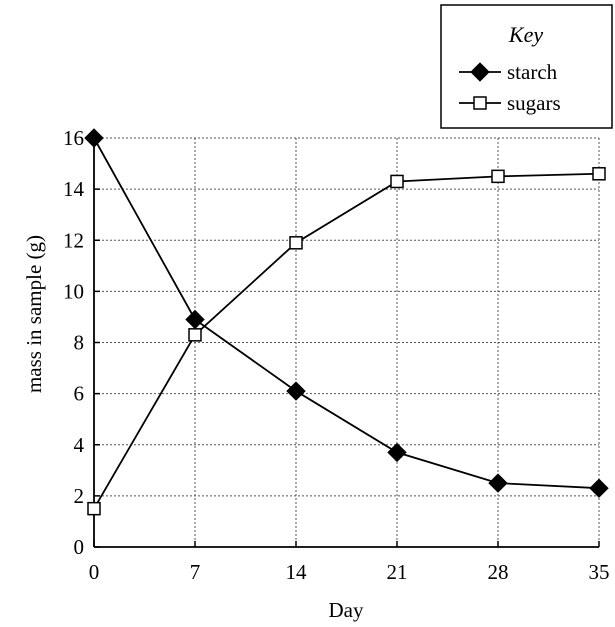  I want to click on legend: Key starch sugars, so click(526, 66).